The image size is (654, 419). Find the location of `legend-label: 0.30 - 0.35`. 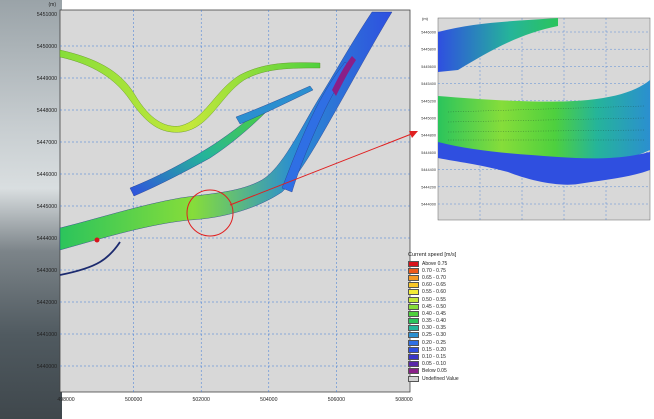

legend-label: 0.30 - 0.35 is located at coordinates (434, 328).